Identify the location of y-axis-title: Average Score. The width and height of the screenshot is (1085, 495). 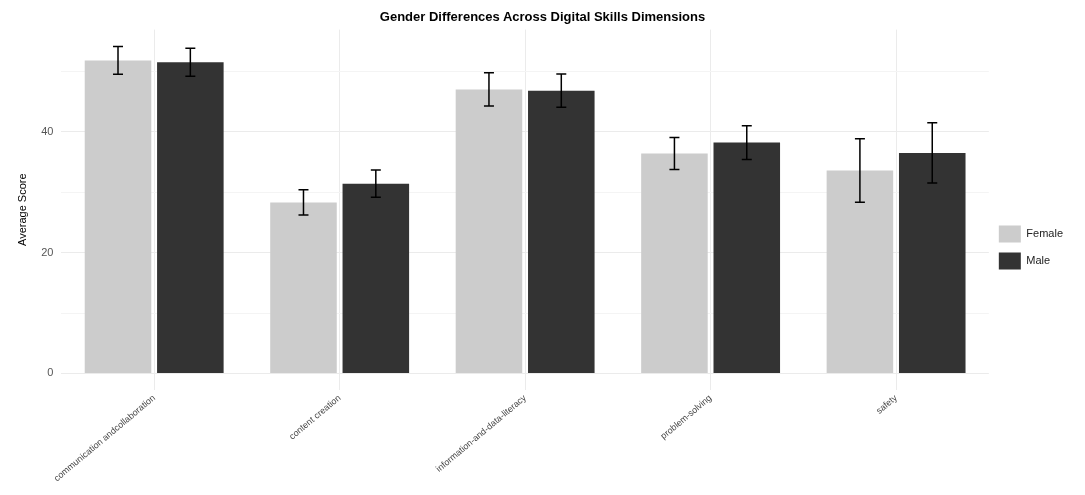
(21, 209).